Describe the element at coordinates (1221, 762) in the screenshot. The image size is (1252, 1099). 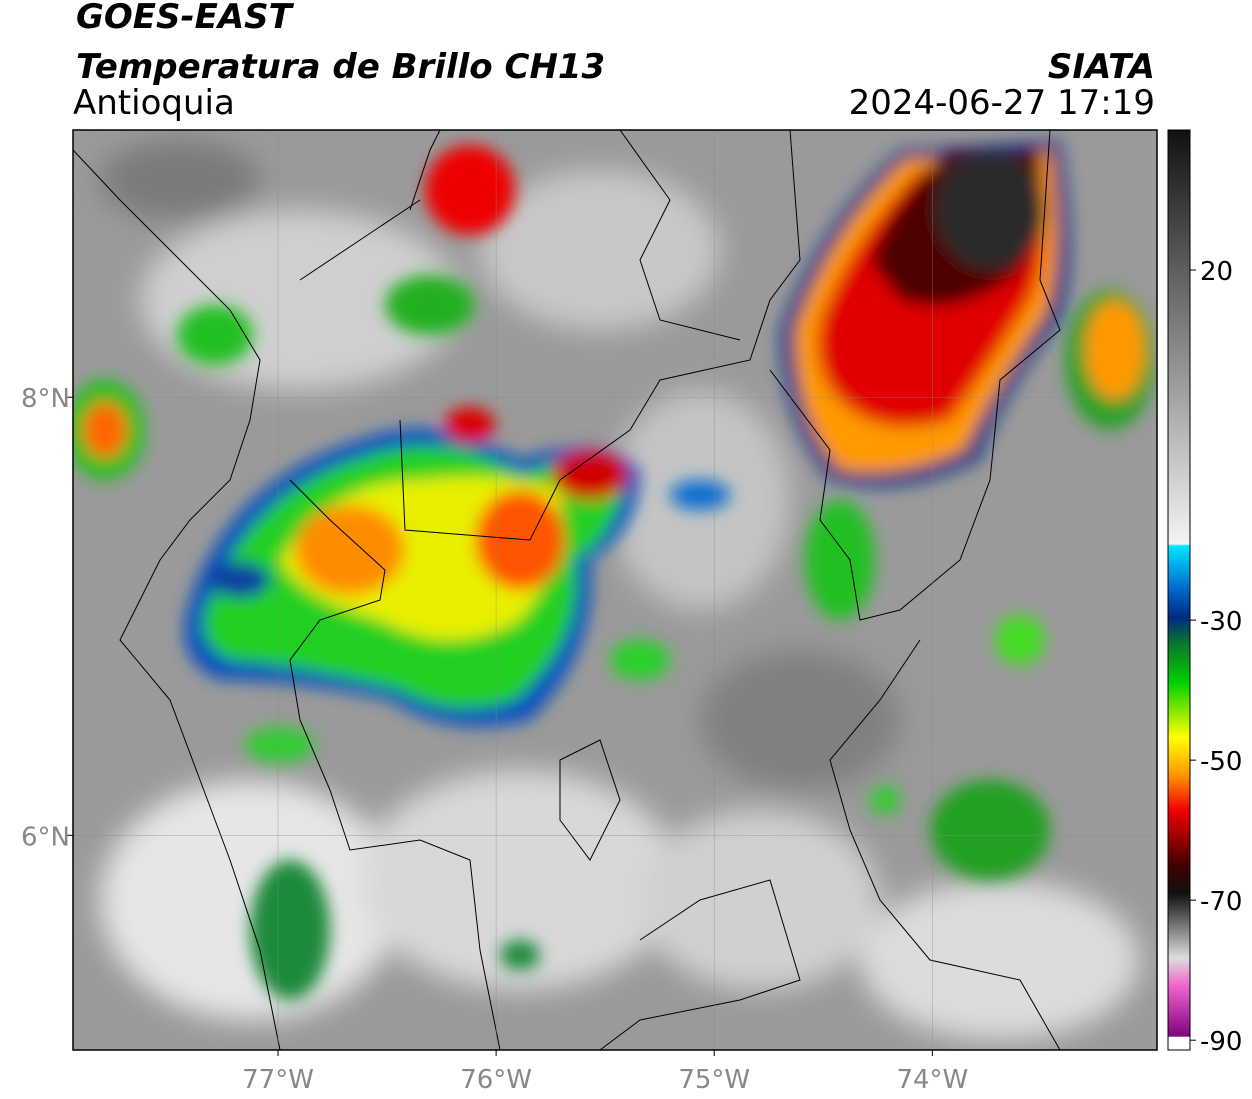
I see `colorbar-tick-label: -50` at that location.